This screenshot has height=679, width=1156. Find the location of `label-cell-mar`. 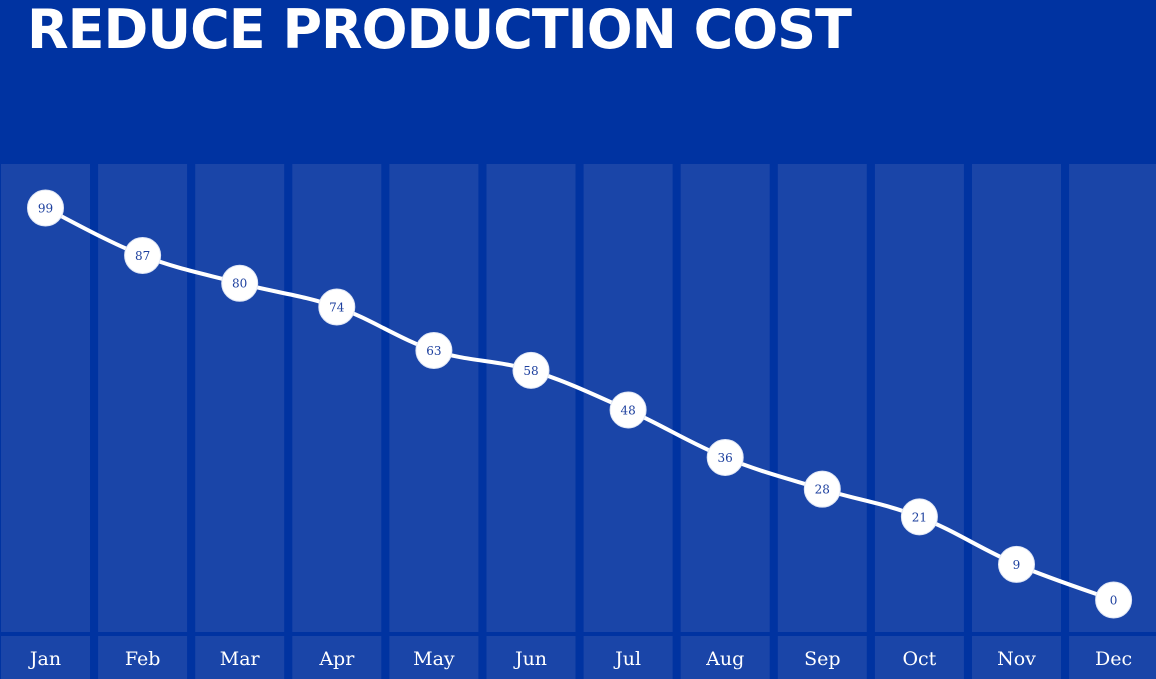

label-cell-mar is located at coordinates (240, 657).